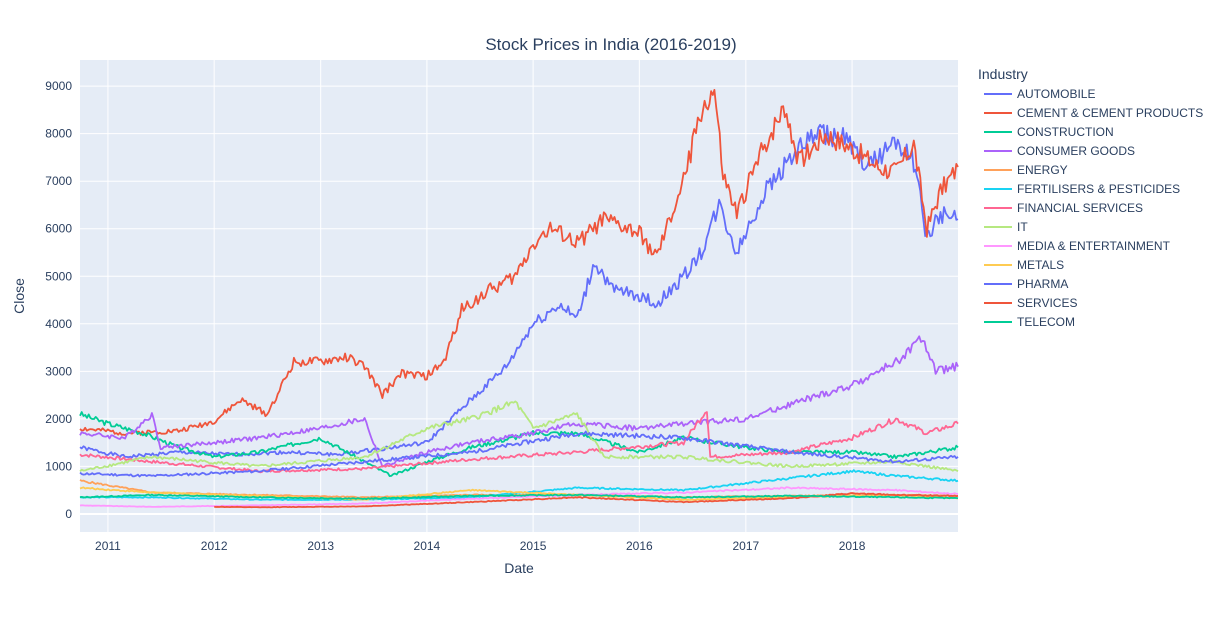  What do you see at coordinates (1042, 170) in the screenshot?
I see `legend-label: ENERGY` at bounding box center [1042, 170].